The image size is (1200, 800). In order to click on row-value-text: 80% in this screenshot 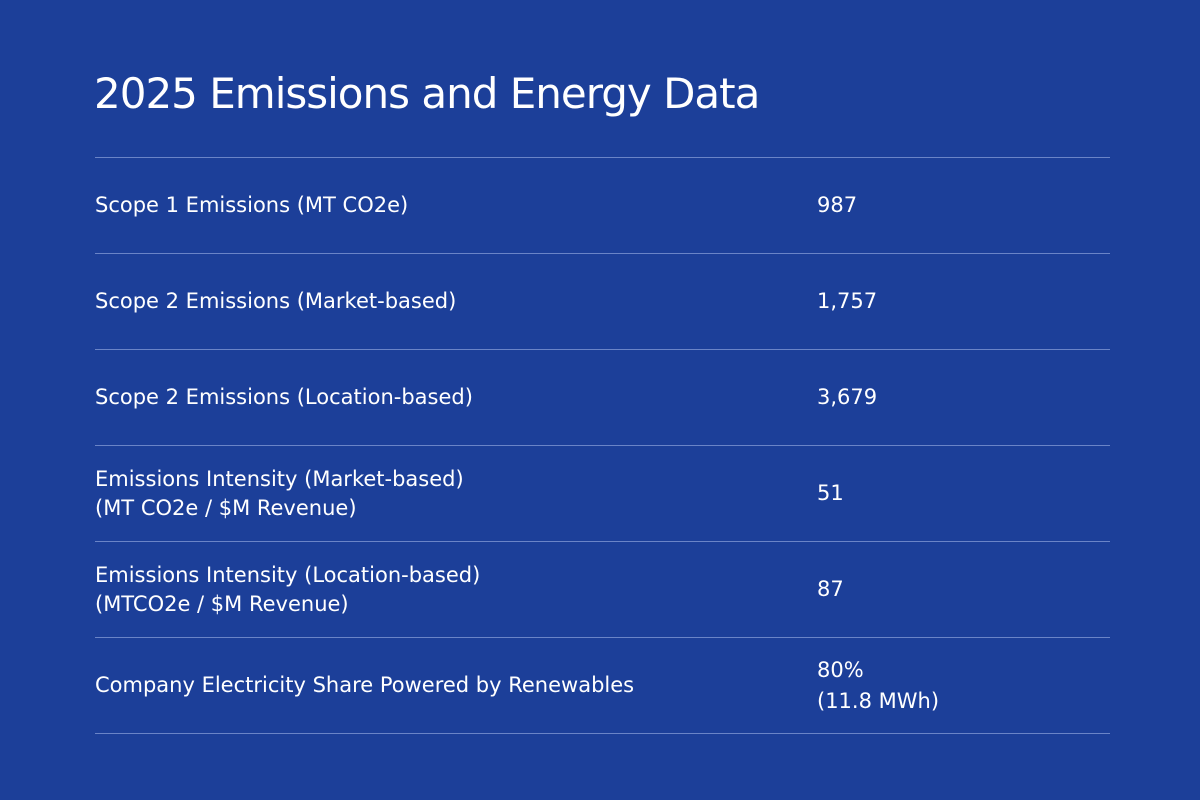, I will do `click(840, 669)`.